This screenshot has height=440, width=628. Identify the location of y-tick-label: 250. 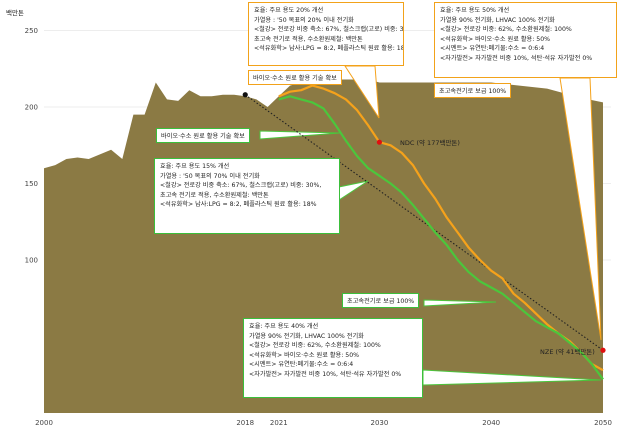
(31, 31).